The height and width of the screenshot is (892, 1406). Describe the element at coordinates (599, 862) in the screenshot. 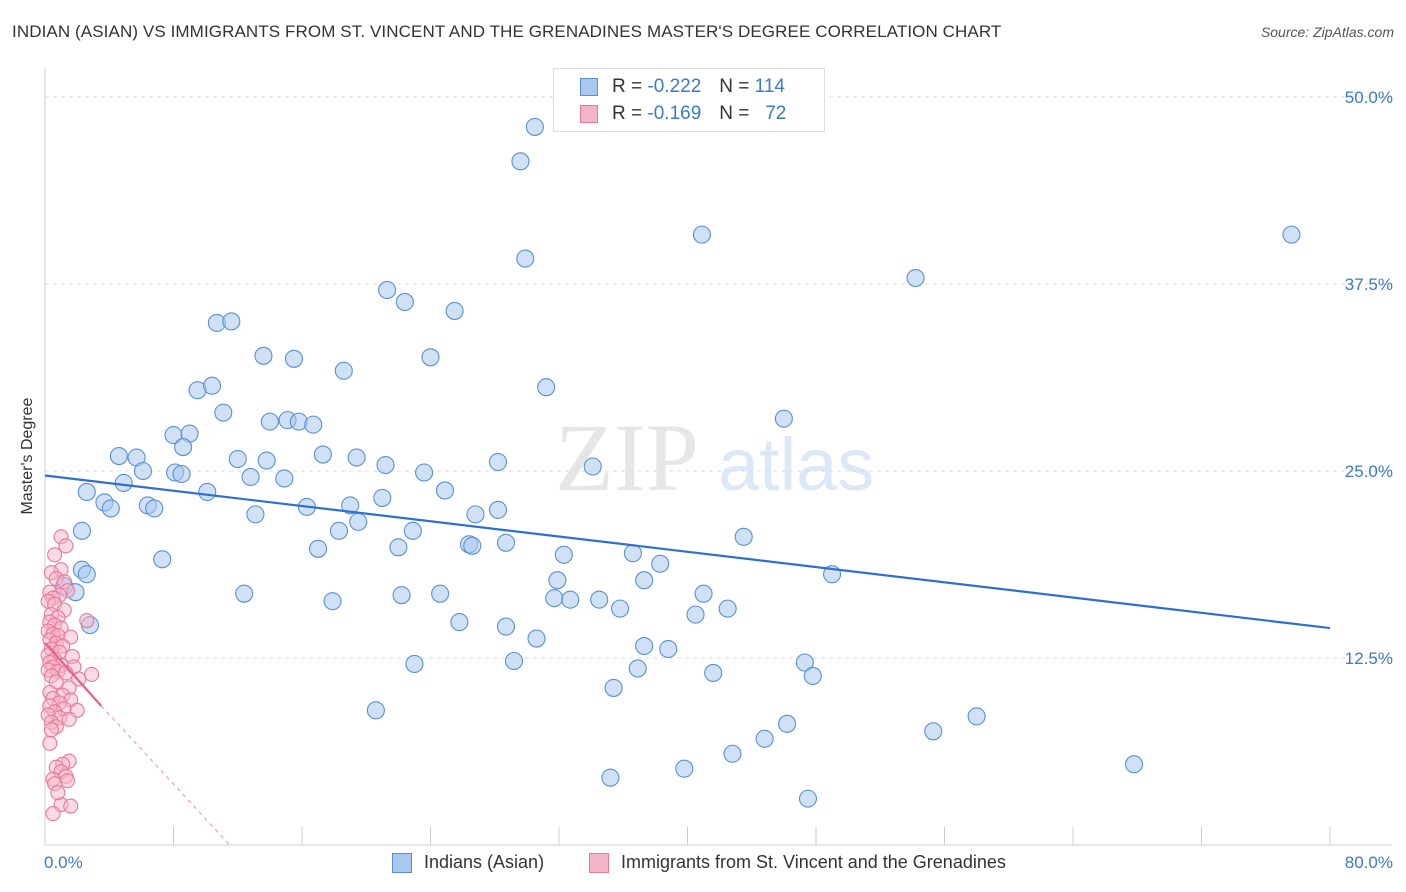

I see `series-swatch-pink` at that location.